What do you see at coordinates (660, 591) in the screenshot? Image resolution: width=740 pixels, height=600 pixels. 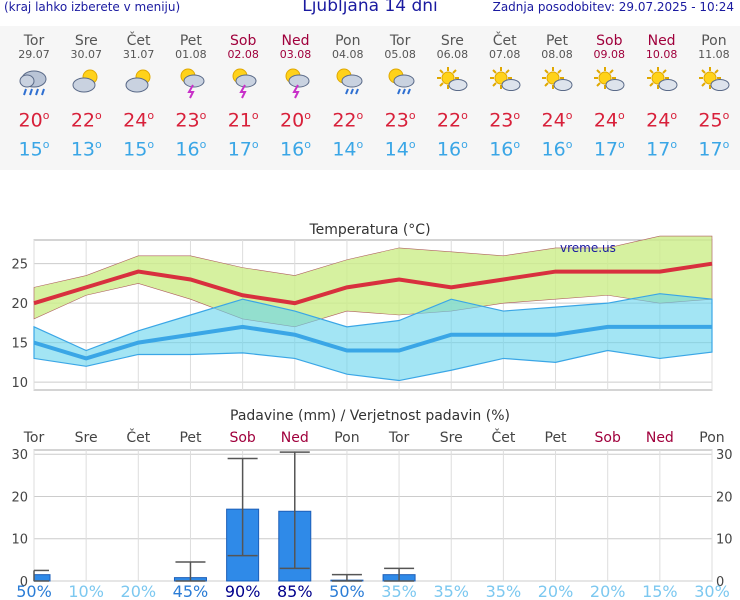 I see `probability-label: 15%` at bounding box center [660, 591].